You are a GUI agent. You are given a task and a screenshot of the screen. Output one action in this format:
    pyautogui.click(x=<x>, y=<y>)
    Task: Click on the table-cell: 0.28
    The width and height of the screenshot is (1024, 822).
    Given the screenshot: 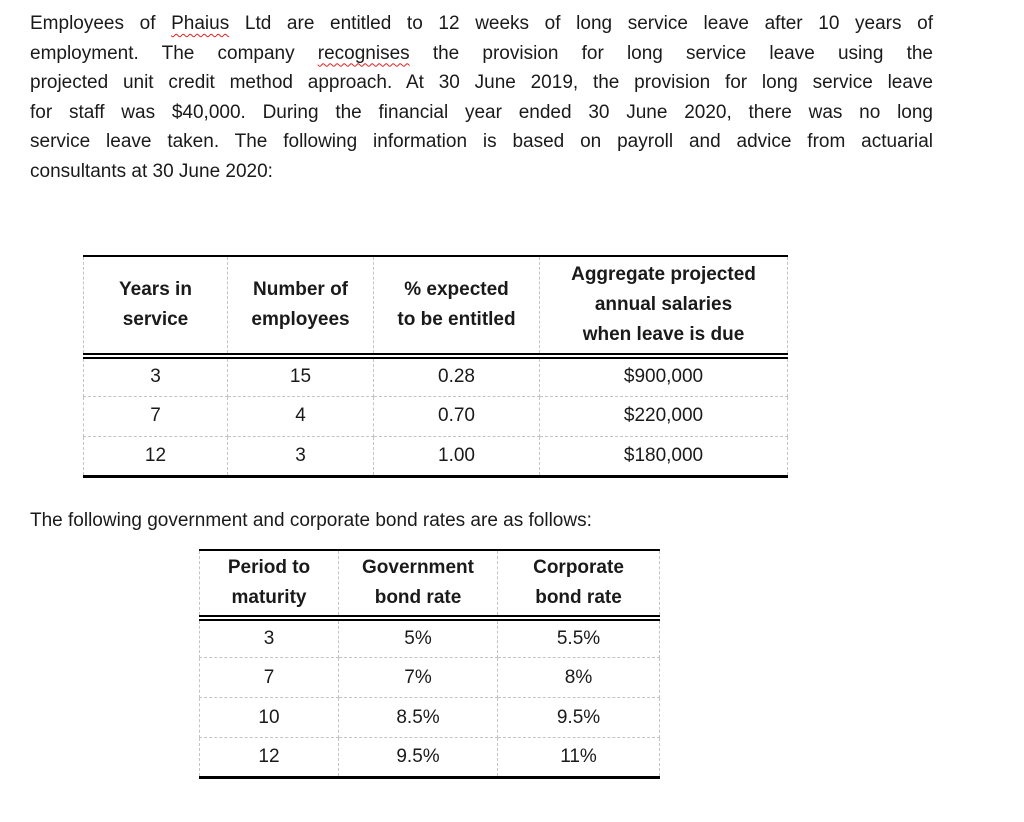 What is the action you would take?
    pyautogui.click(x=456, y=376)
    